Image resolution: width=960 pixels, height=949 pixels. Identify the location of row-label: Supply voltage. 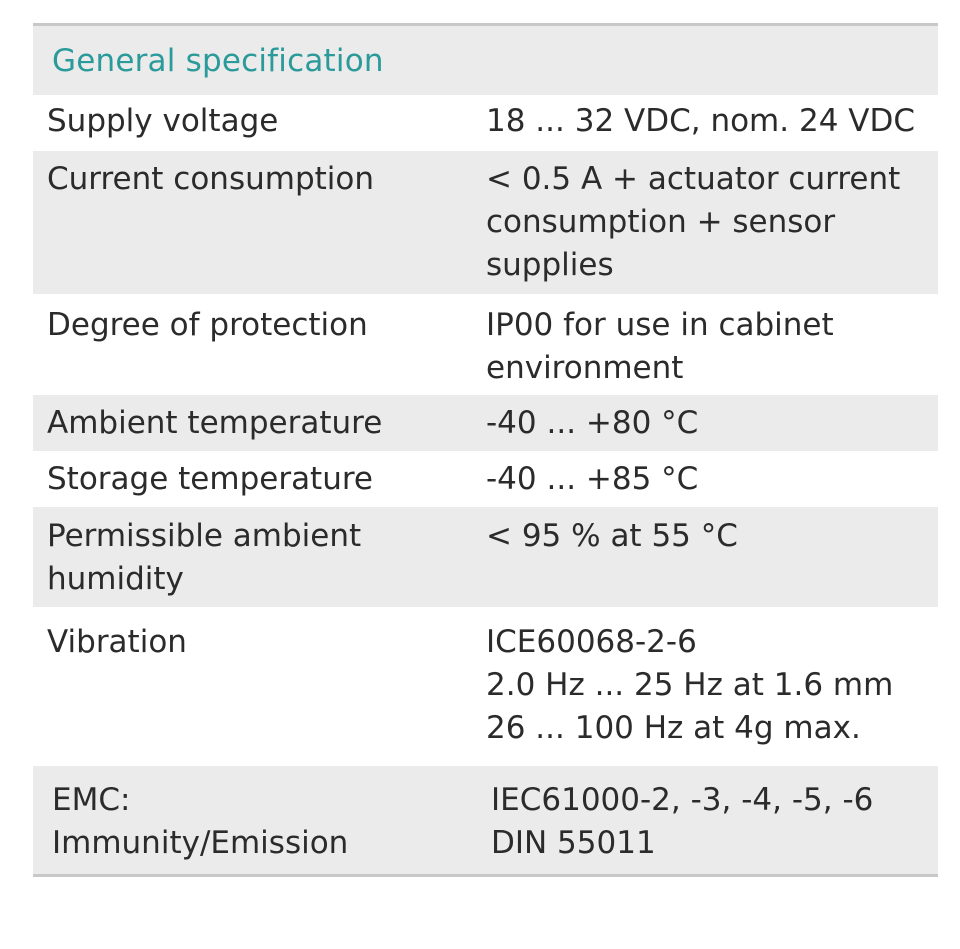
(163, 121).